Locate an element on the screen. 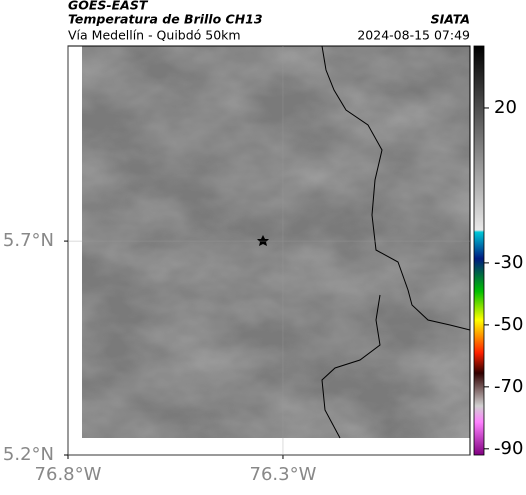 The image size is (526, 495). colorbar-tick-label: -90 is located at coordinates (508, 448).